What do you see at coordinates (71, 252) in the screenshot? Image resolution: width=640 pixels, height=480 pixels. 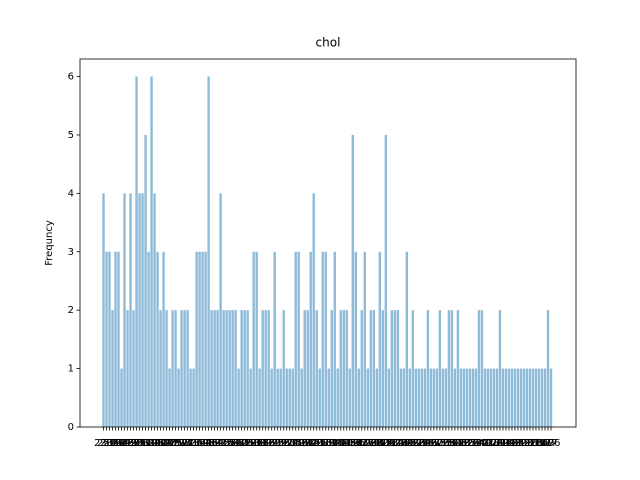 I see `y-tick-label: 3` at bounding box center [71, 252].